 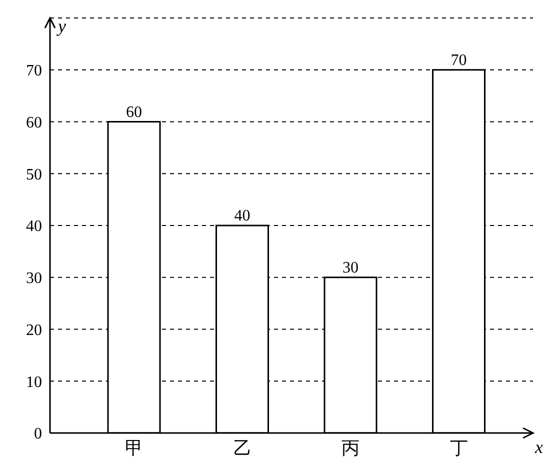 What do you see at coordinates (134, 448) in the screenshot?
I see `x-tick-label: 甲` at bounding box center [134, 448].